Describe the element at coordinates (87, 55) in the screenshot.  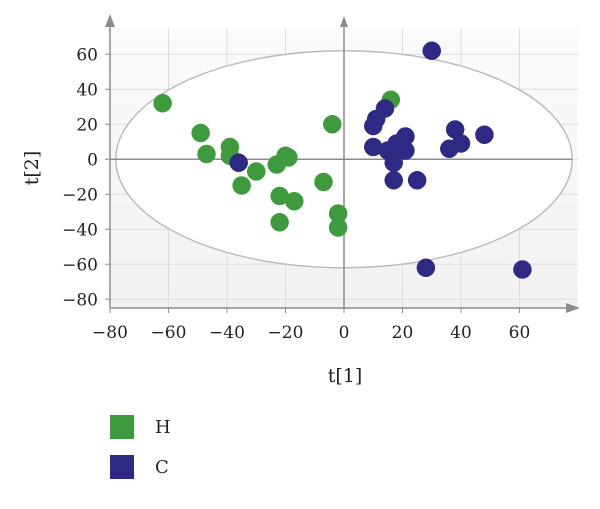
I see `y-tick-label: 60` at that location.